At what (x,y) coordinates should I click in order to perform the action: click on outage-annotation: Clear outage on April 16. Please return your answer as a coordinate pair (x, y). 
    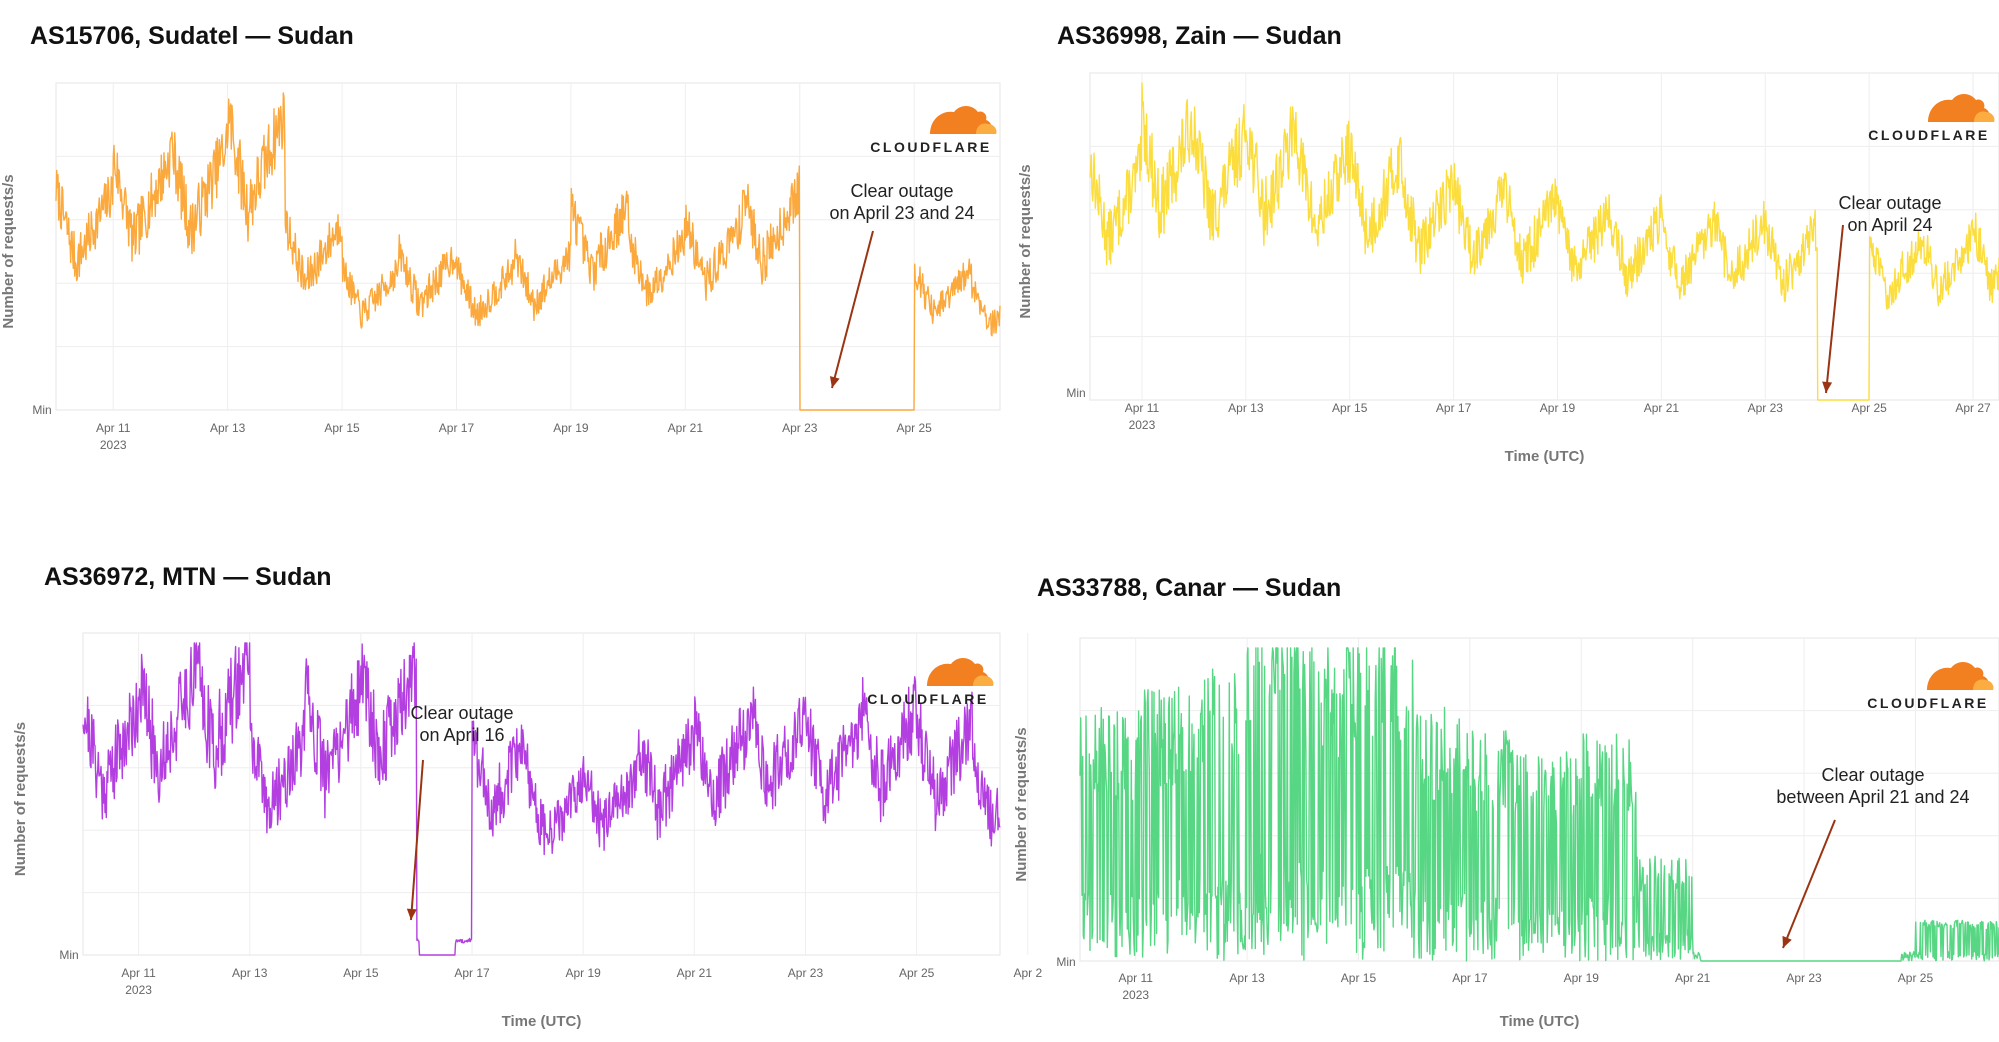
    Looking at the image, I should click on (462, 724).